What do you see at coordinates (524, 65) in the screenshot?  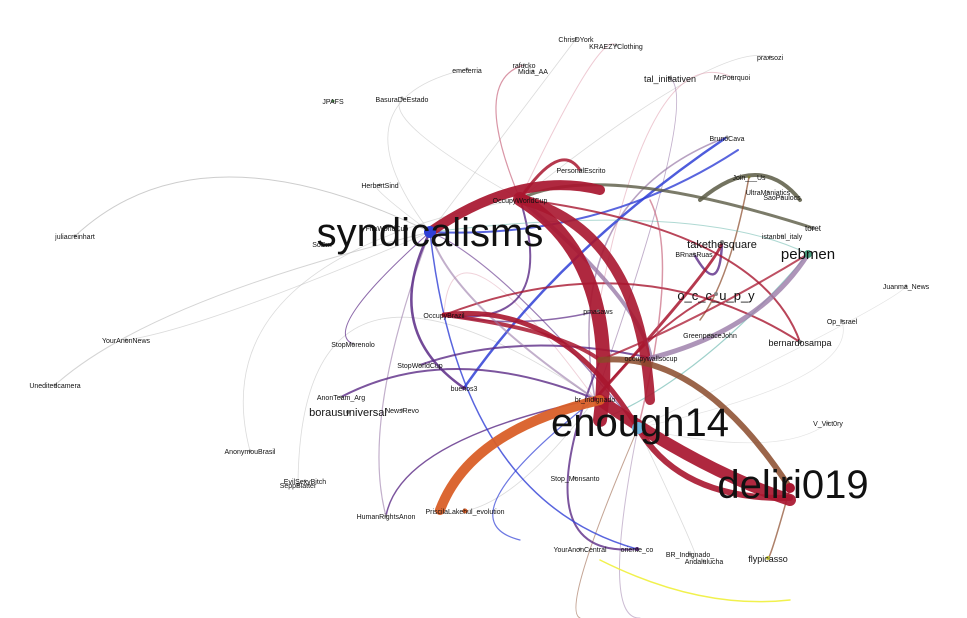 I see `node-dot-rafucko` at bounding box center [524, 65].